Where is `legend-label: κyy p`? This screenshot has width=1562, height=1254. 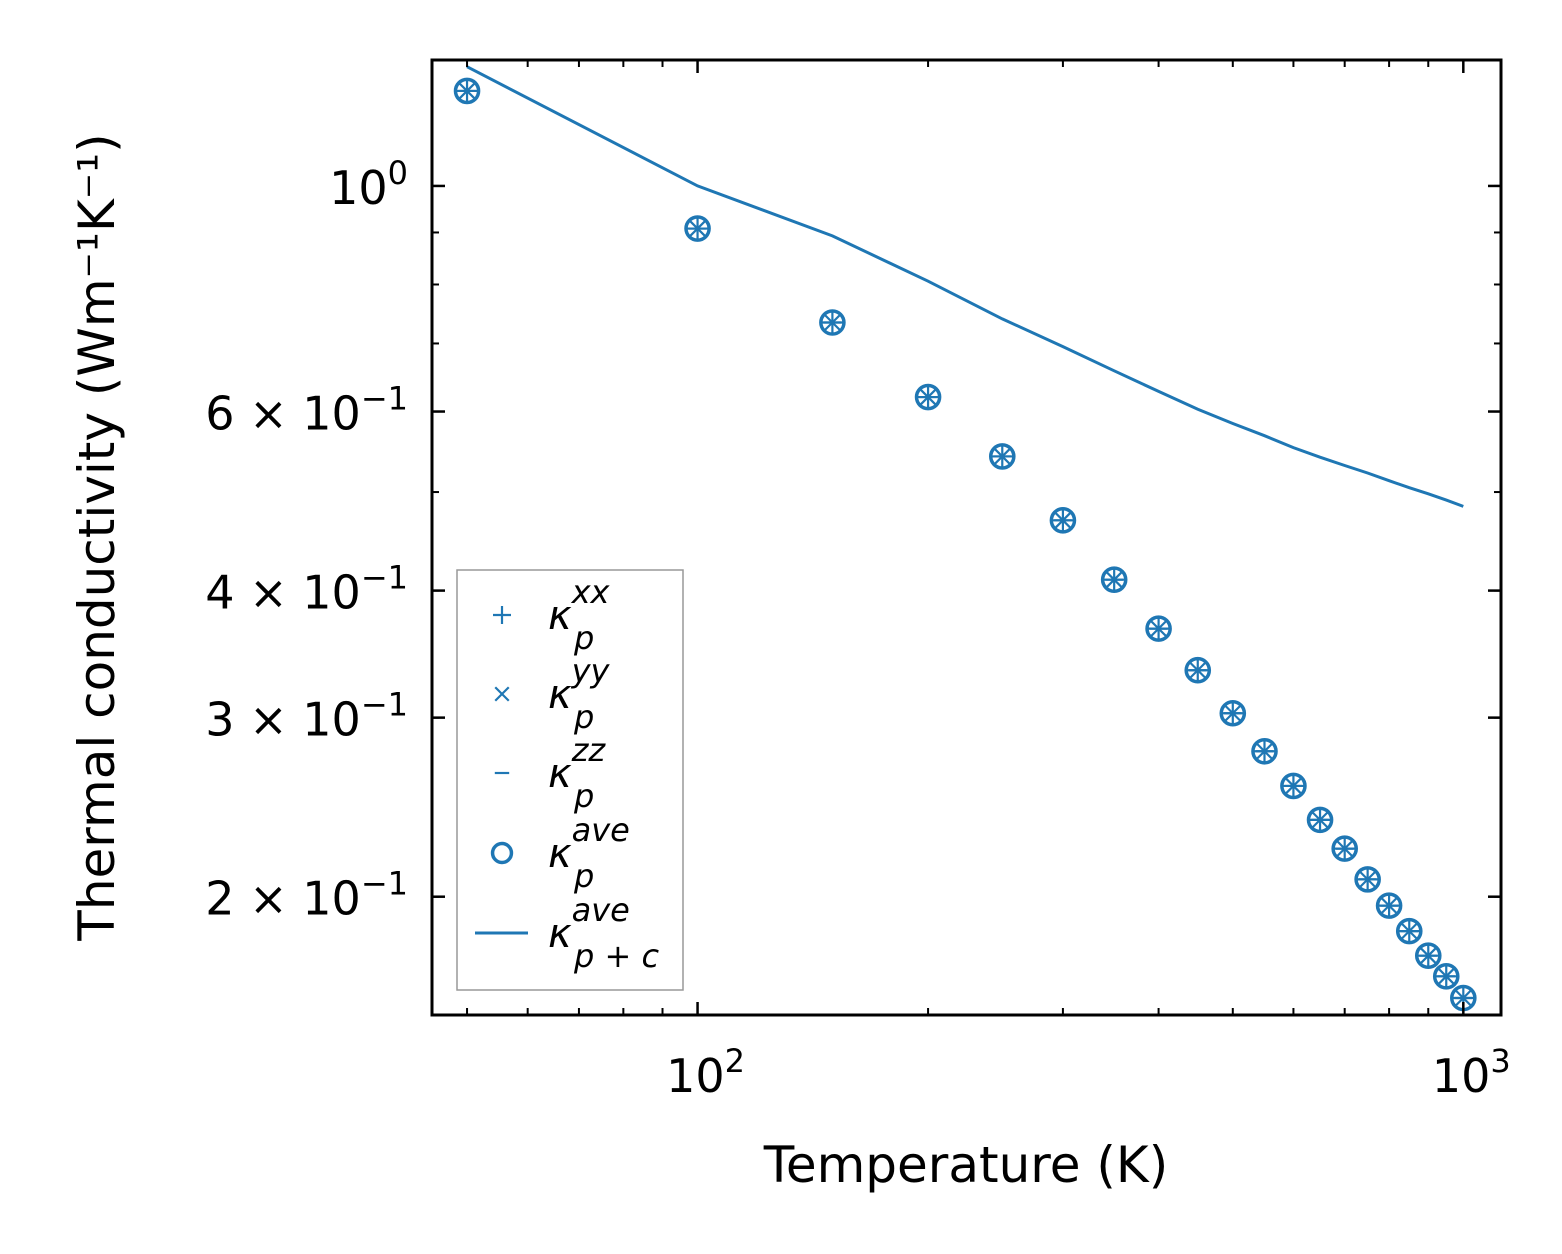 legend-label: κyy p is located at coordinates (579, 694).